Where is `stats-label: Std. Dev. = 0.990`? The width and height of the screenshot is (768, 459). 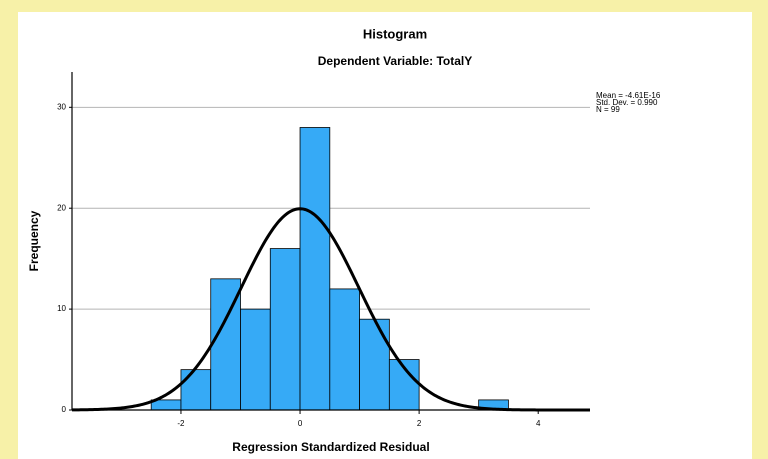
stats-label: Std. Dev. = 0.990 is located at coordinates (627, 102).